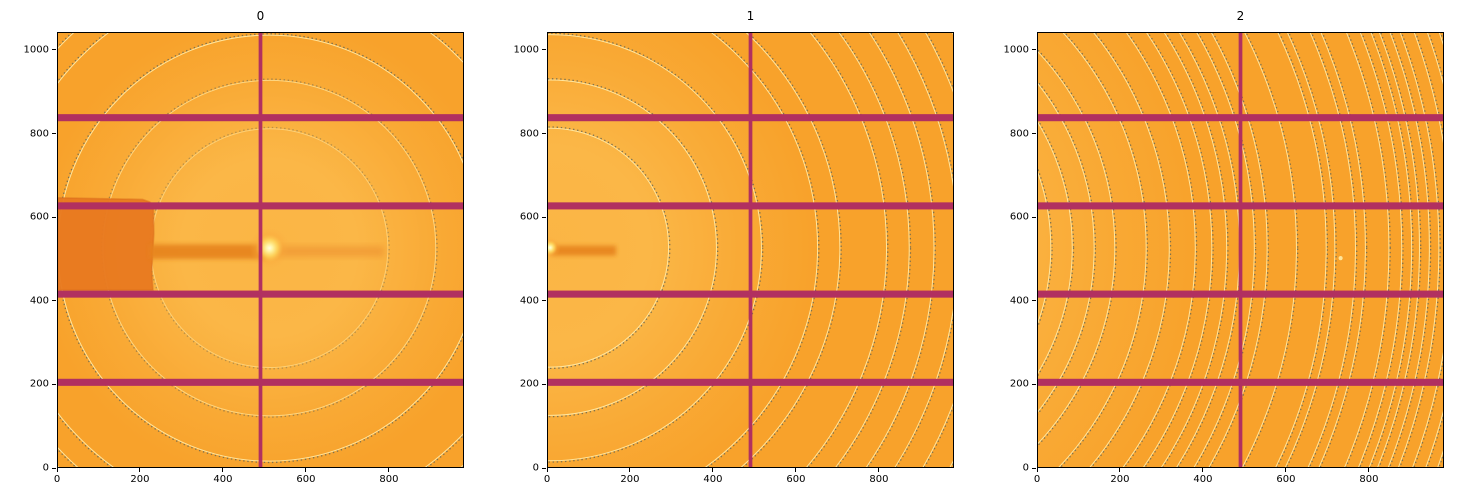  What do you see at coordinates (1019, 217) in the screenshot?
I see `y-tick-label: 600` at bounding box center [1019, 217].